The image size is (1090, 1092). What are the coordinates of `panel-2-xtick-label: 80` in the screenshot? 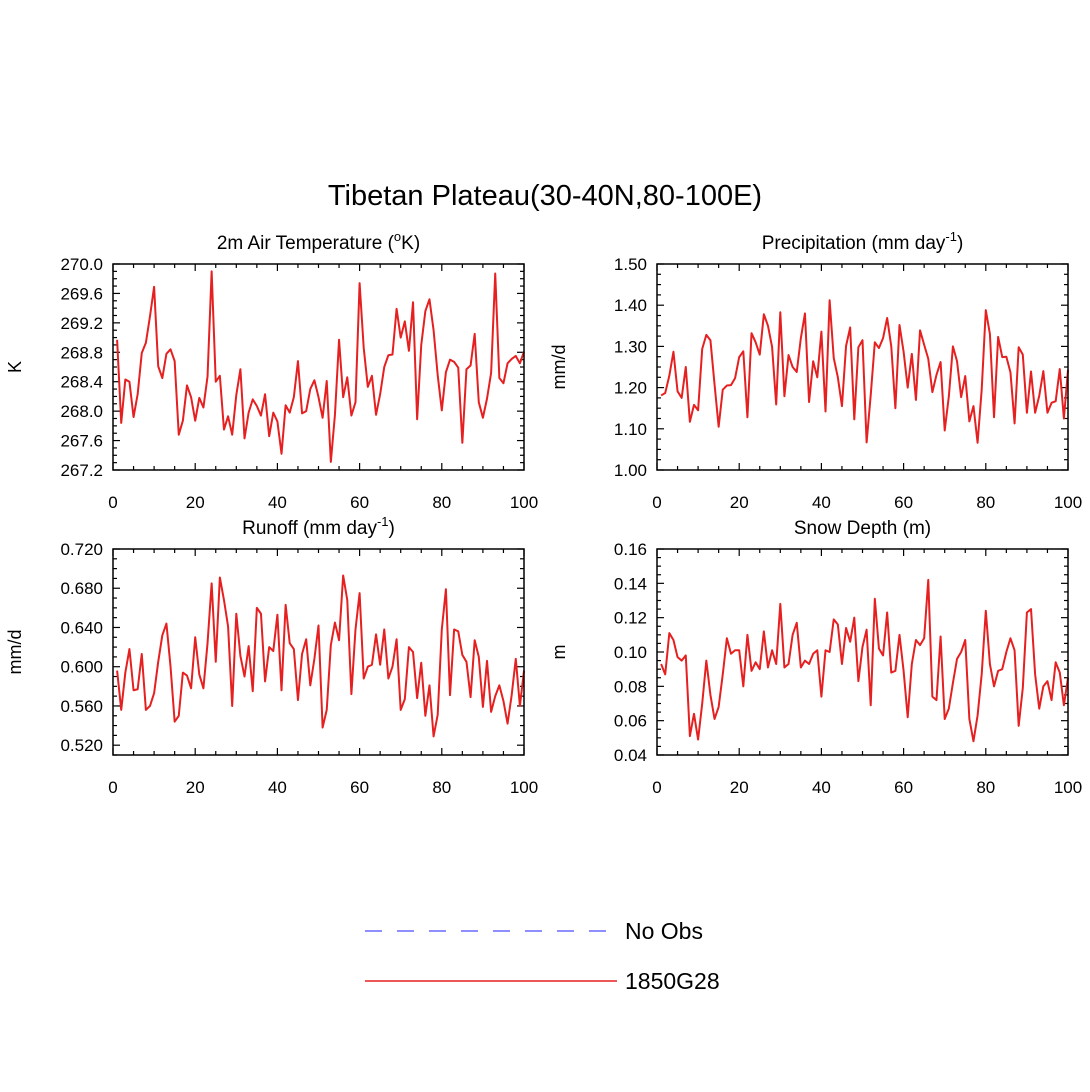 It's located at (985, 502).